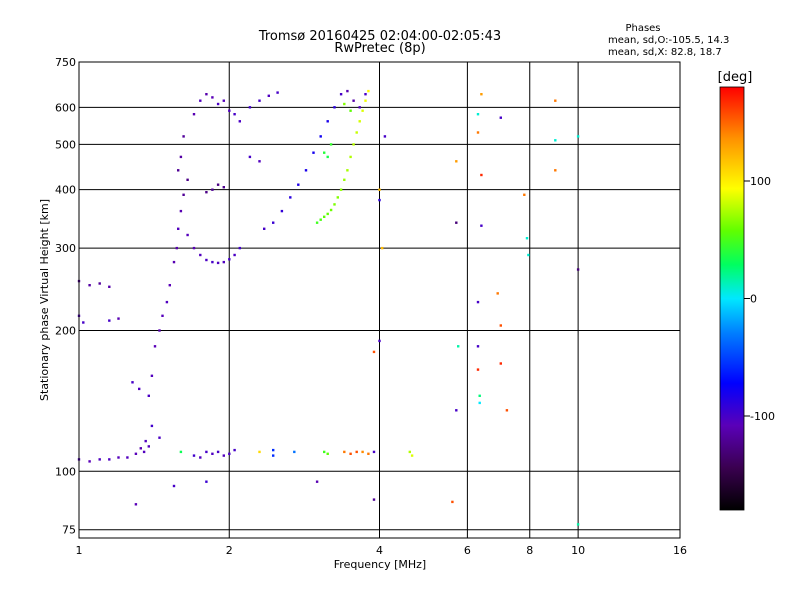  Describe the element at coordinates (229, 550) in the screenshot. I see `x-tick-label: 2` at that location.